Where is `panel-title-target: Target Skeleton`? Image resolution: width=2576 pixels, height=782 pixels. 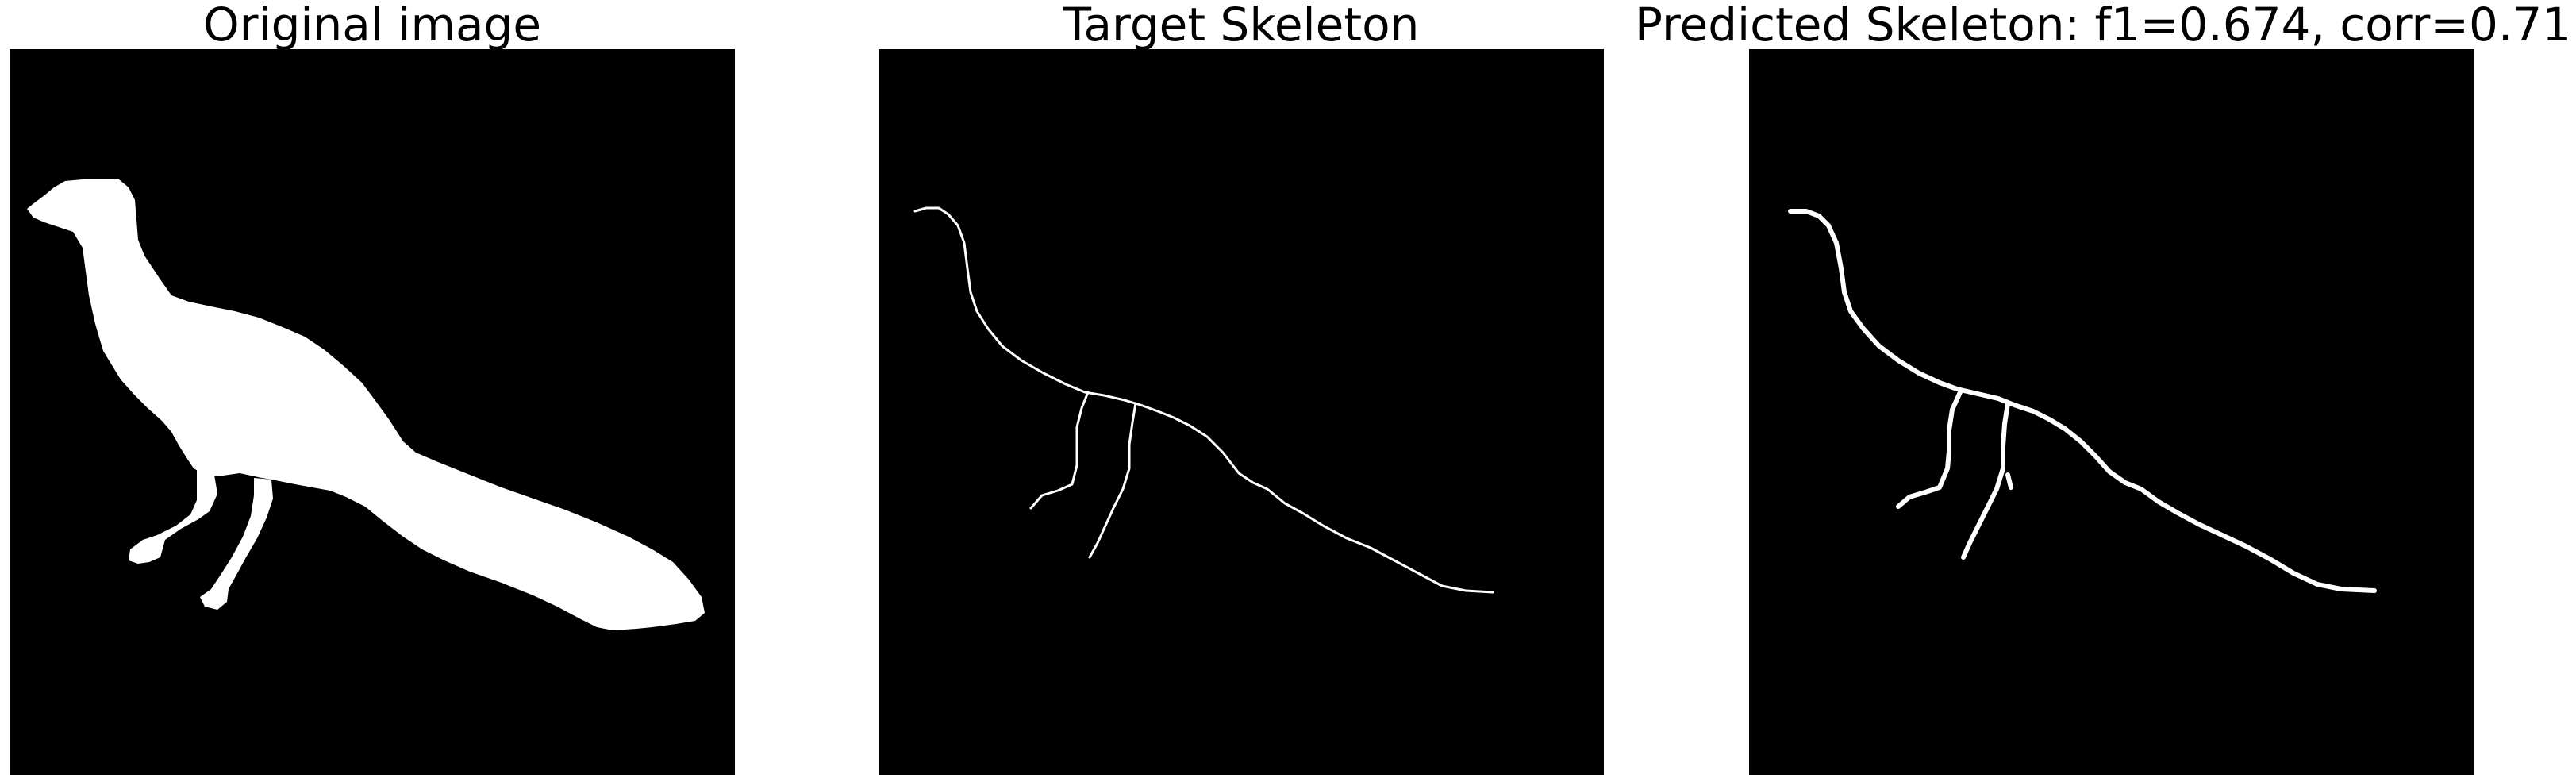
panel-title-target: Target Skeleton is located at coordinates (1241, 26).